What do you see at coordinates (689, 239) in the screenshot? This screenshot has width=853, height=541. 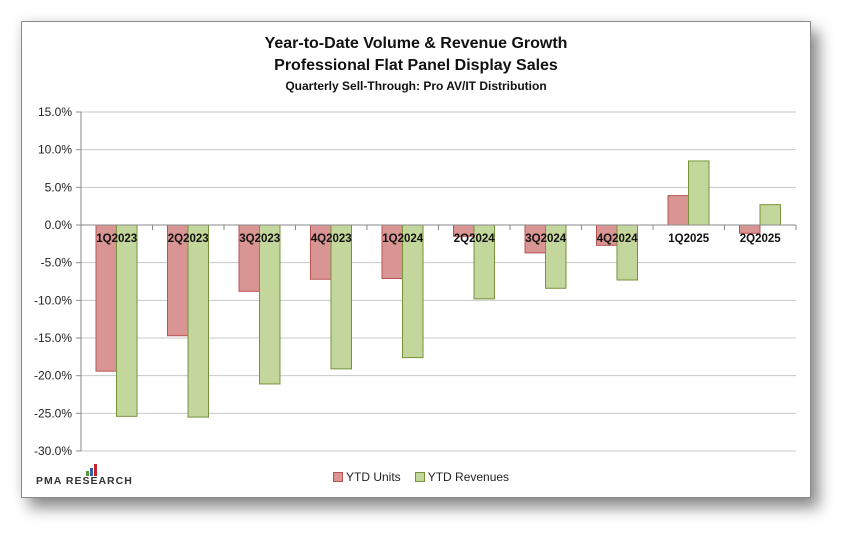 I see `x-tick-label: 1Q2025` at bounding box center [689, 239].